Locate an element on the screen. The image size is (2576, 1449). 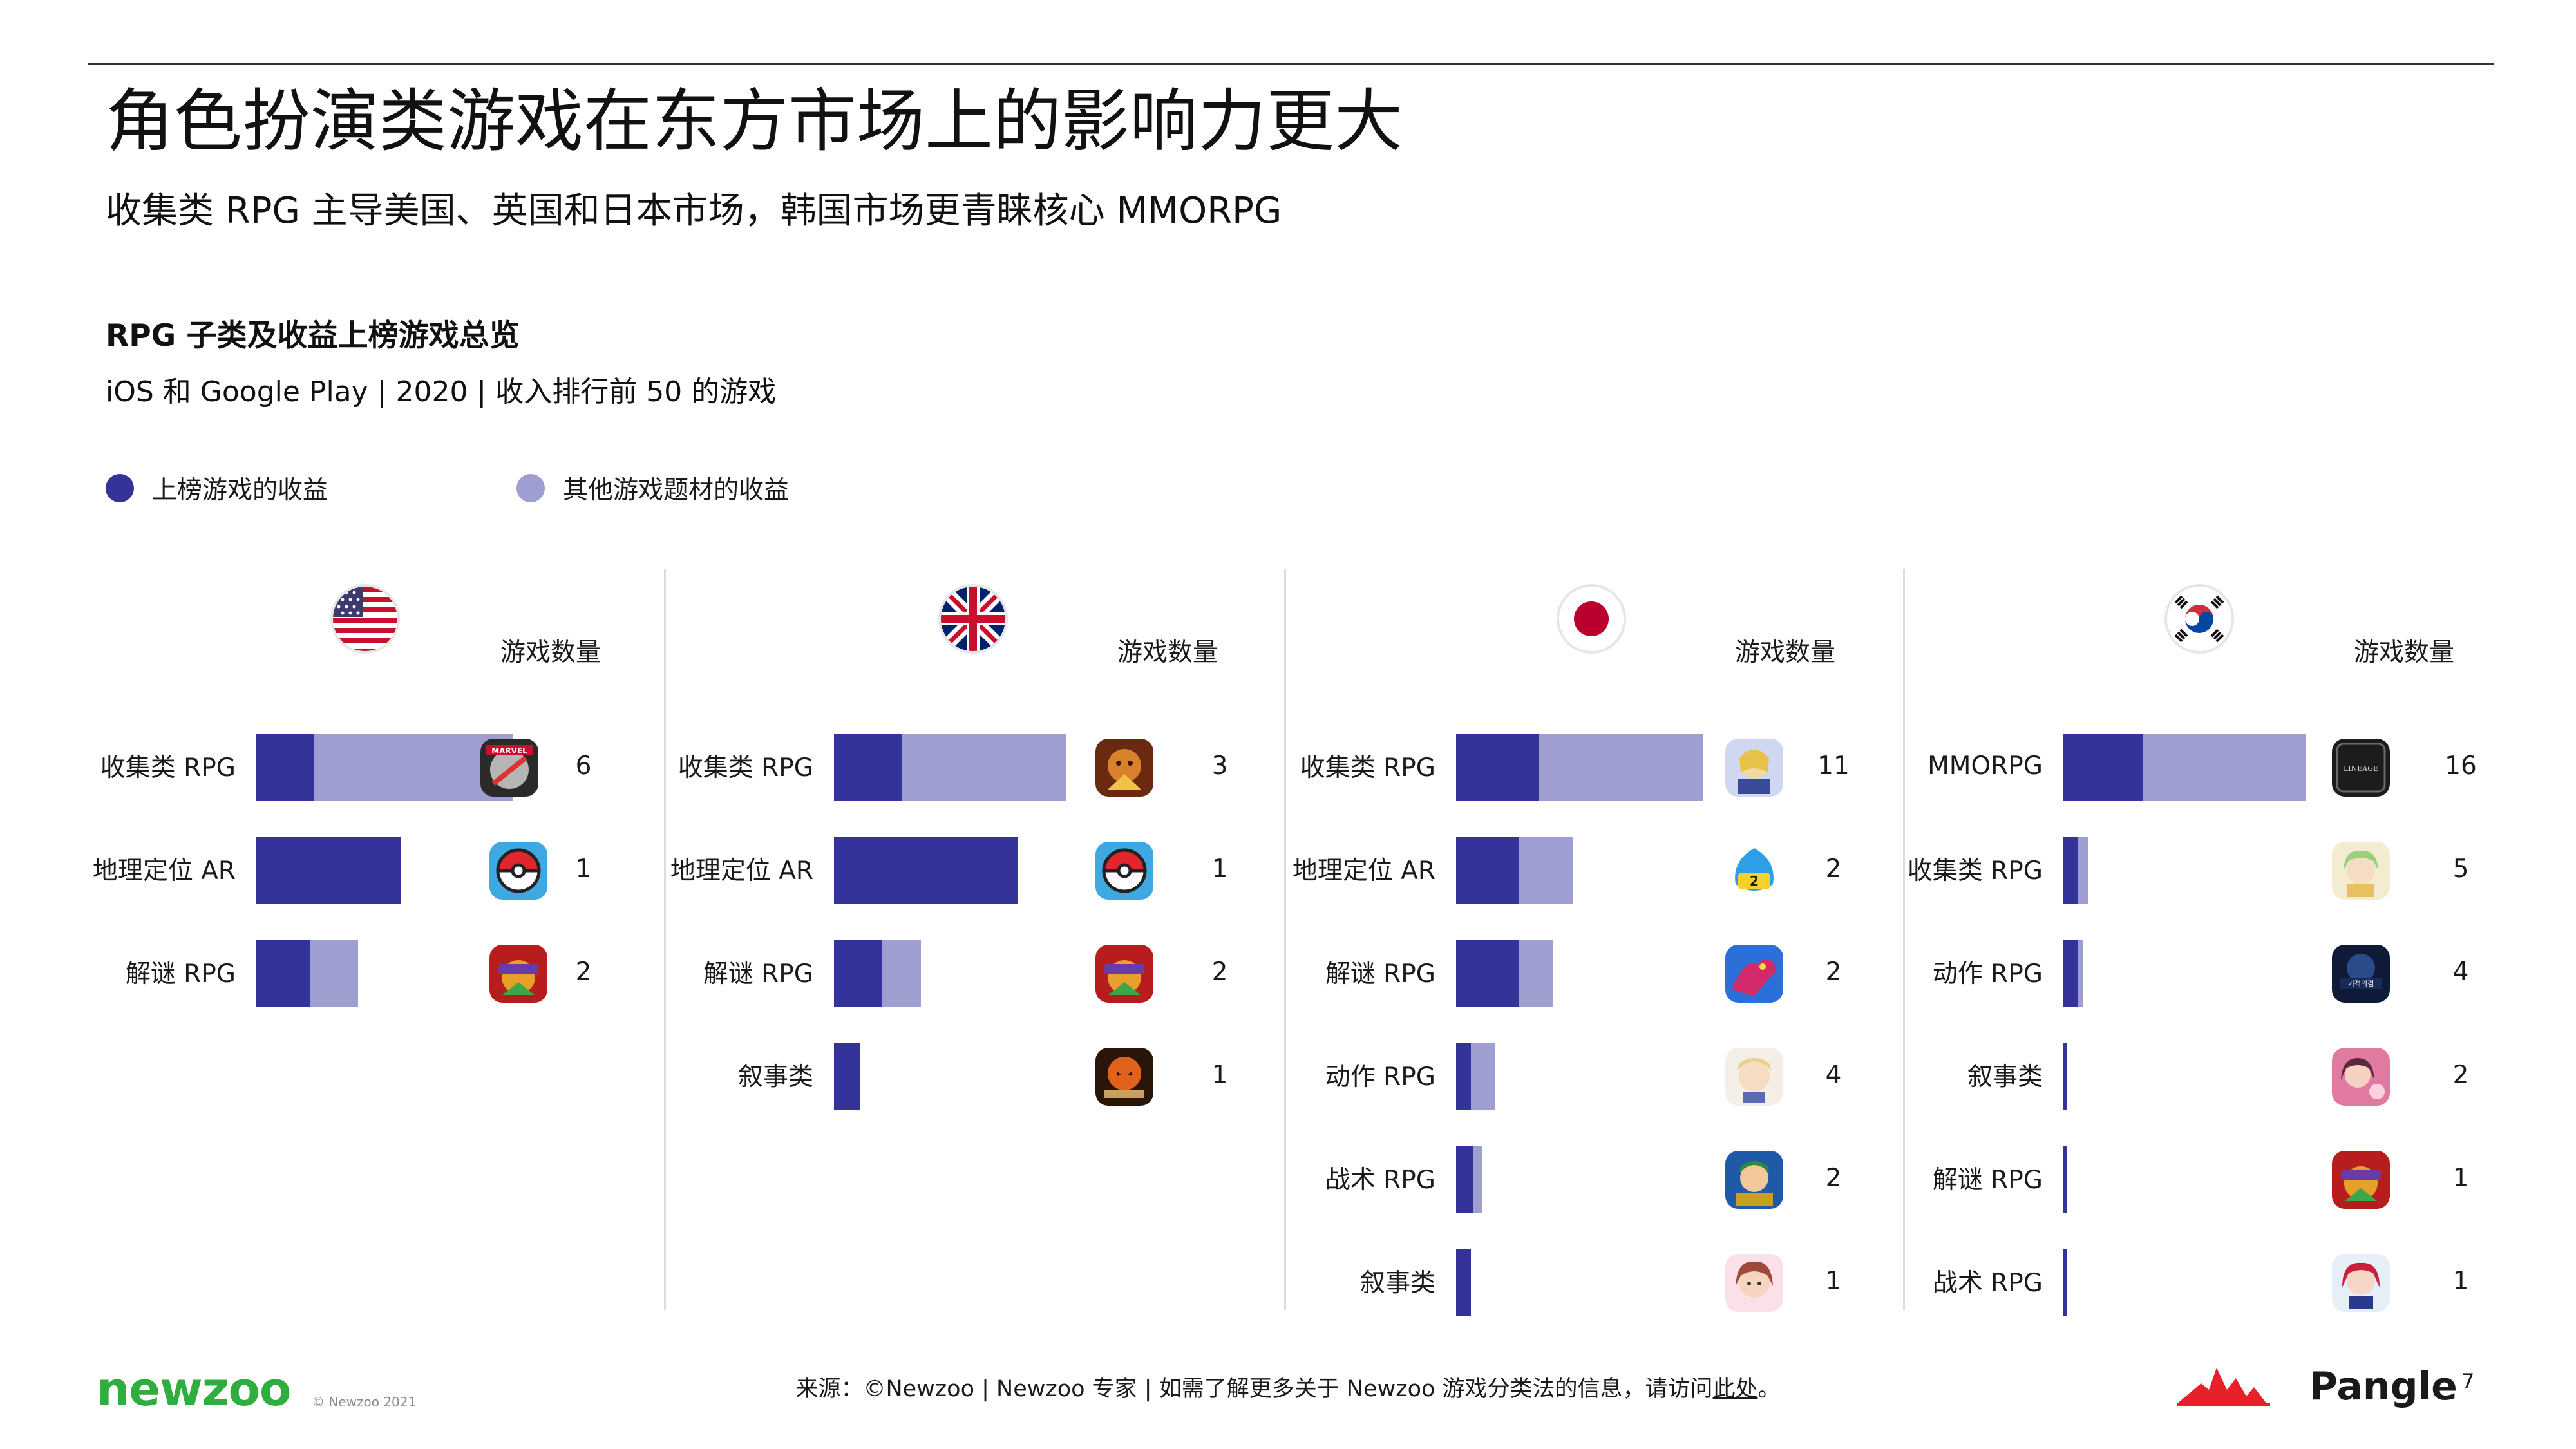
newzoo-logo: newzoo is located at coordinates (194, 1389).